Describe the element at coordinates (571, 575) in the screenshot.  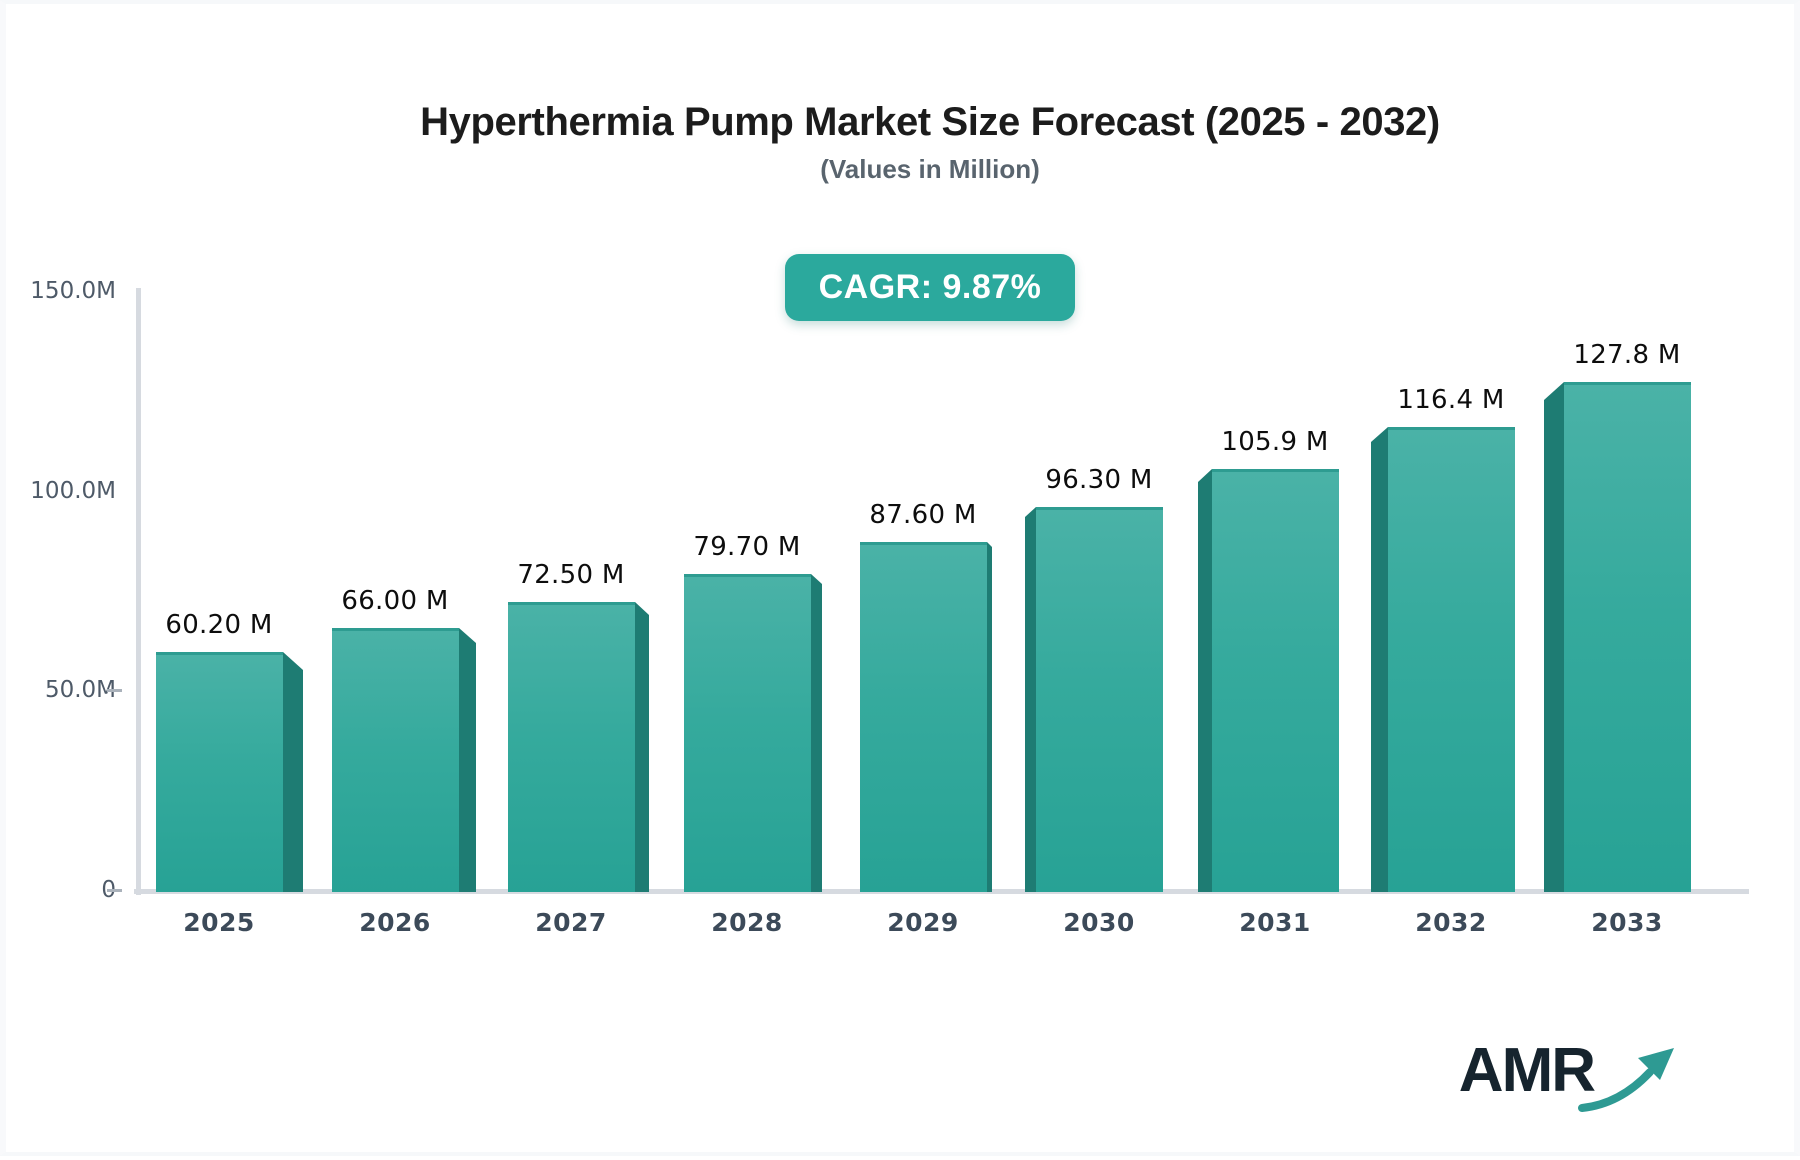
I see `bar-value-label: 72.50 M` at that location.